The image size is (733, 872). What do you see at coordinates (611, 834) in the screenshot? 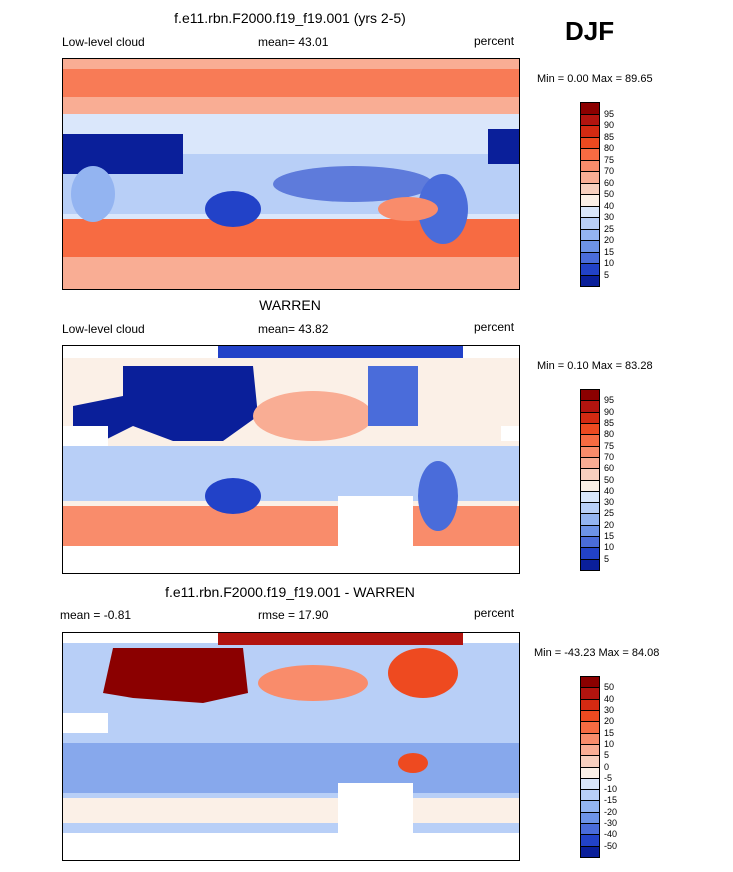
I see `colorbar-tick-label: -40` at bounding box center [611, 834].